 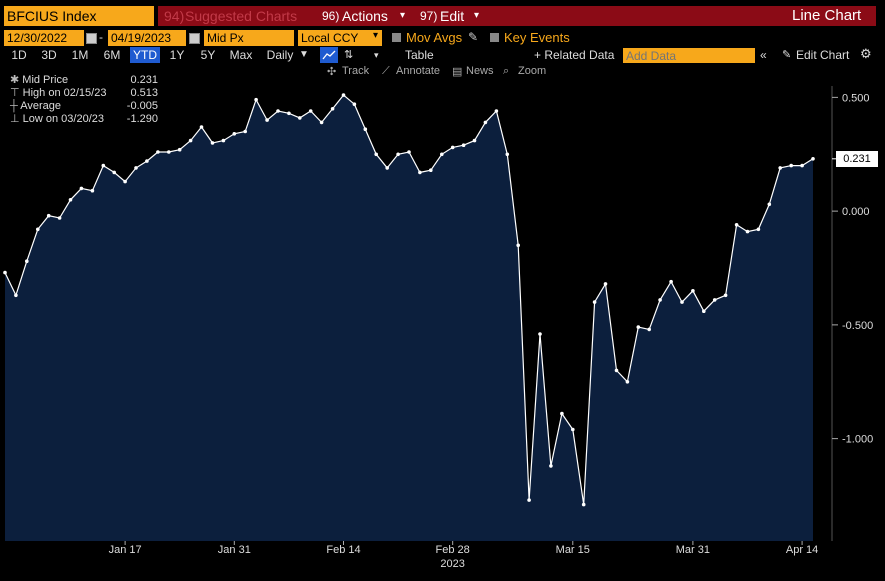 I want to click on range-5y: 5Y, so click(x=208, y=55).